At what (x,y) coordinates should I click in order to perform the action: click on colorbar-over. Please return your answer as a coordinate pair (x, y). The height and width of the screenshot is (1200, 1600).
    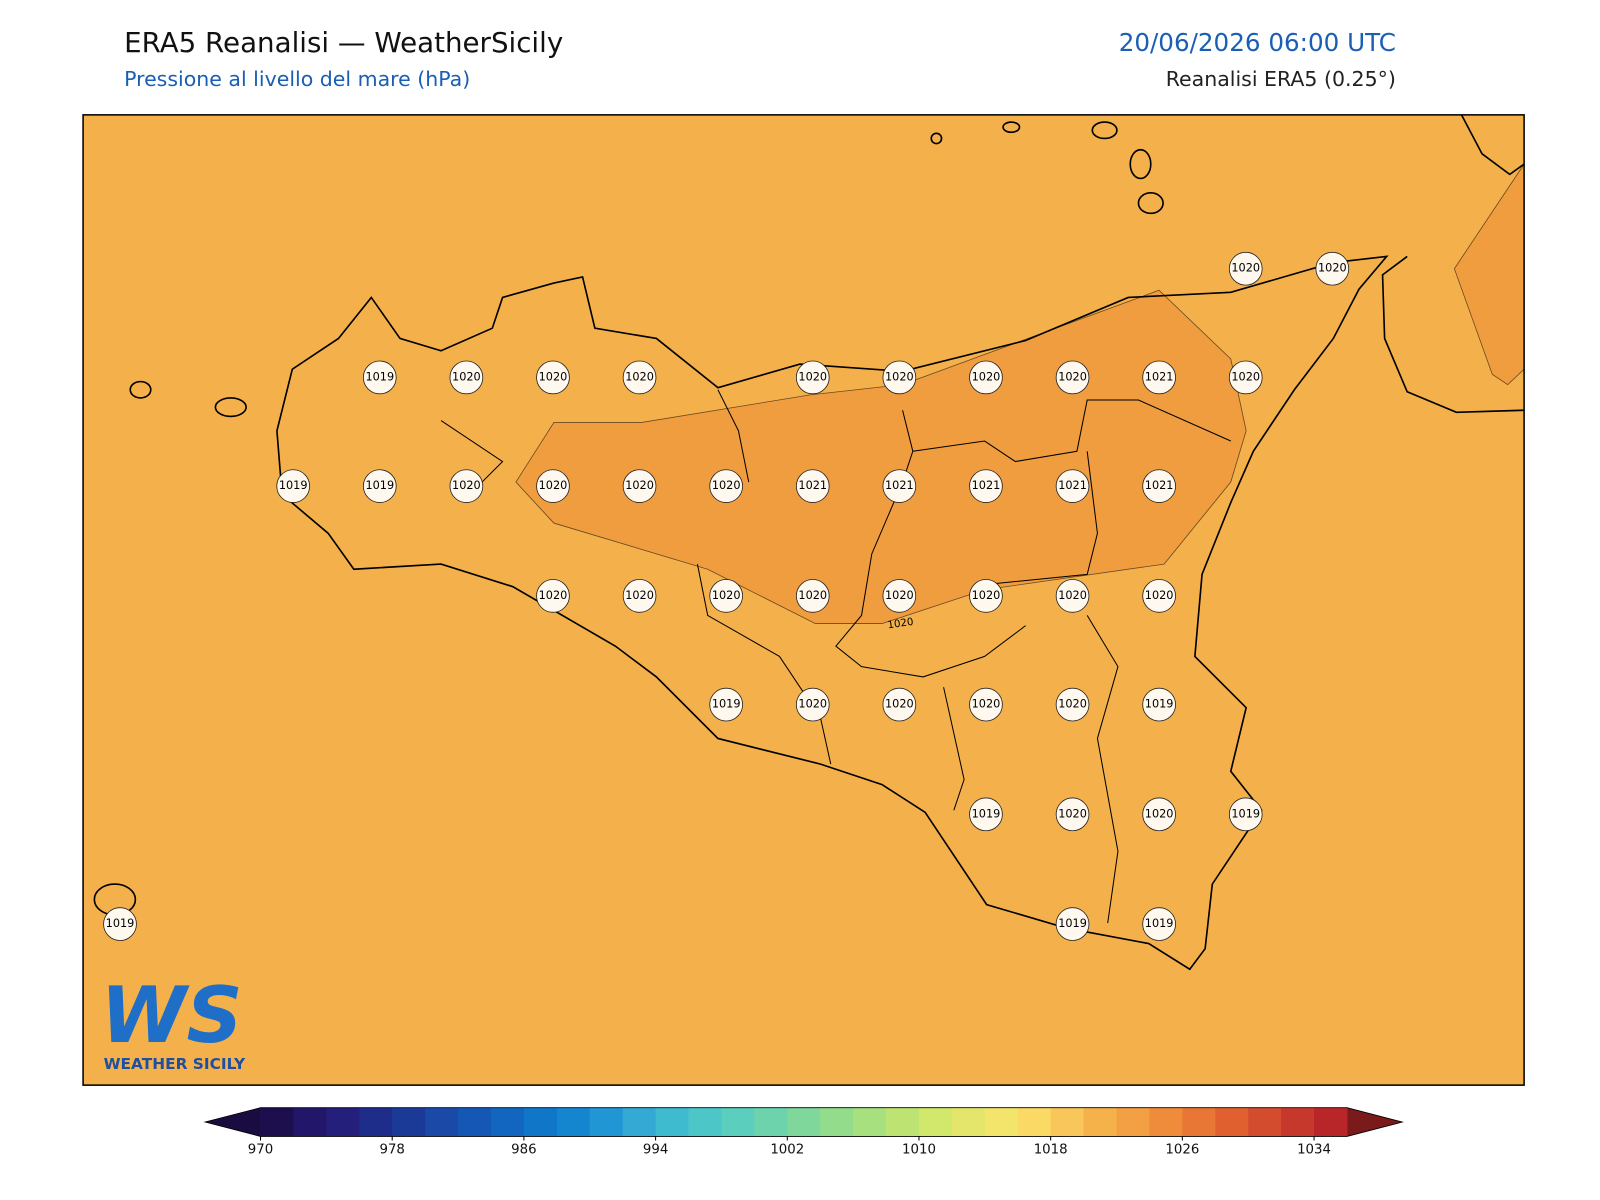
    Looking at the image, I should click on (1374, 1122).